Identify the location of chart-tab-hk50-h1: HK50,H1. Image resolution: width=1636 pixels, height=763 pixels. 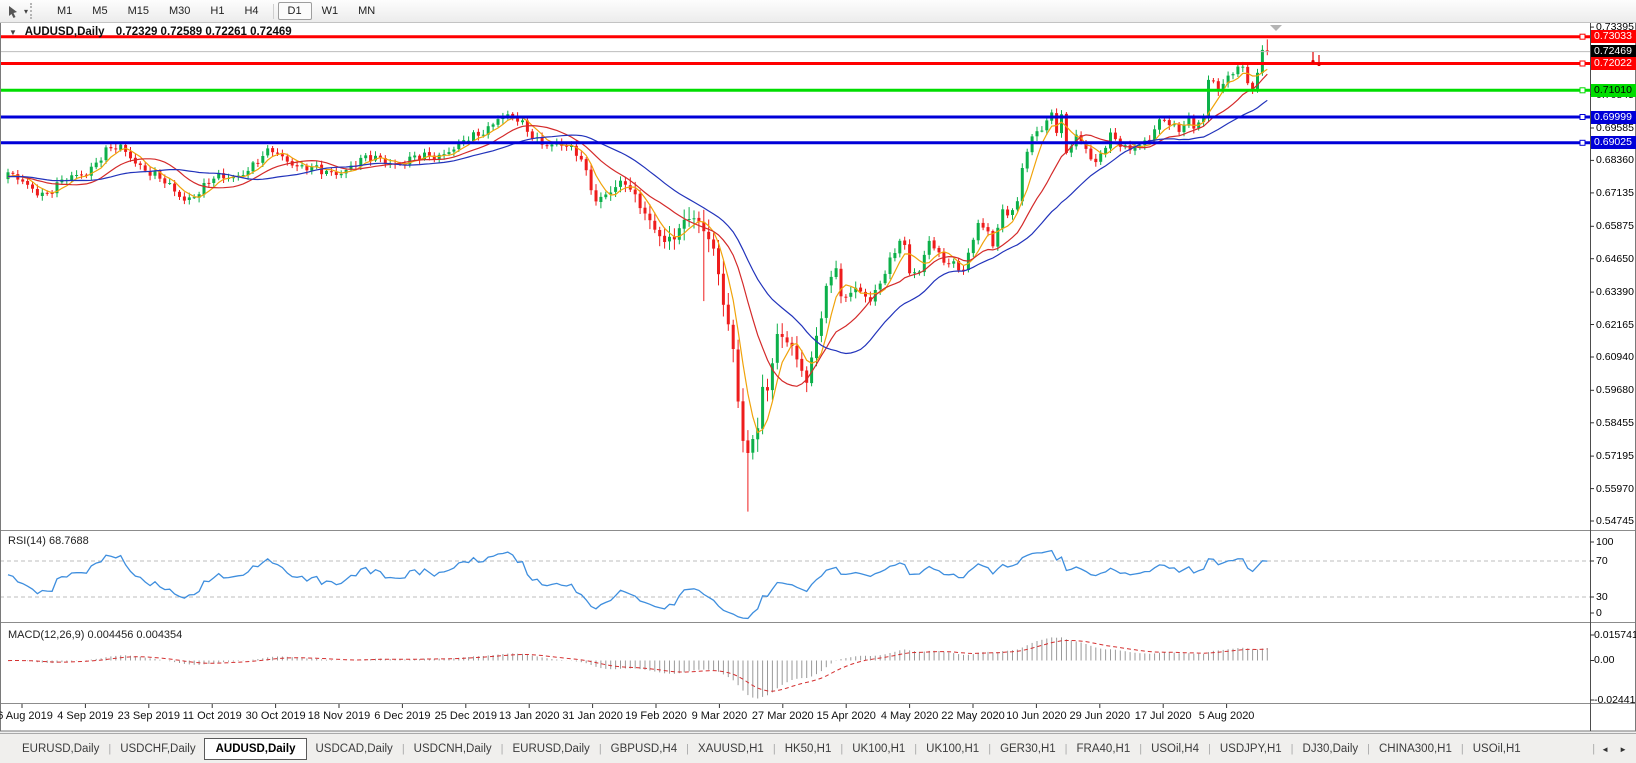
(808, 749).